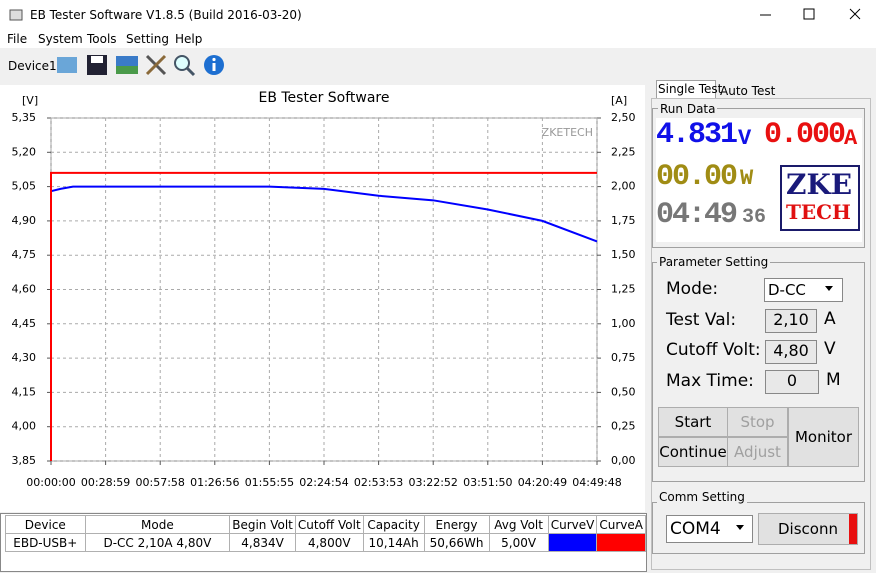  I want to click on disconnect-button: Disconn, so click(808, 529).